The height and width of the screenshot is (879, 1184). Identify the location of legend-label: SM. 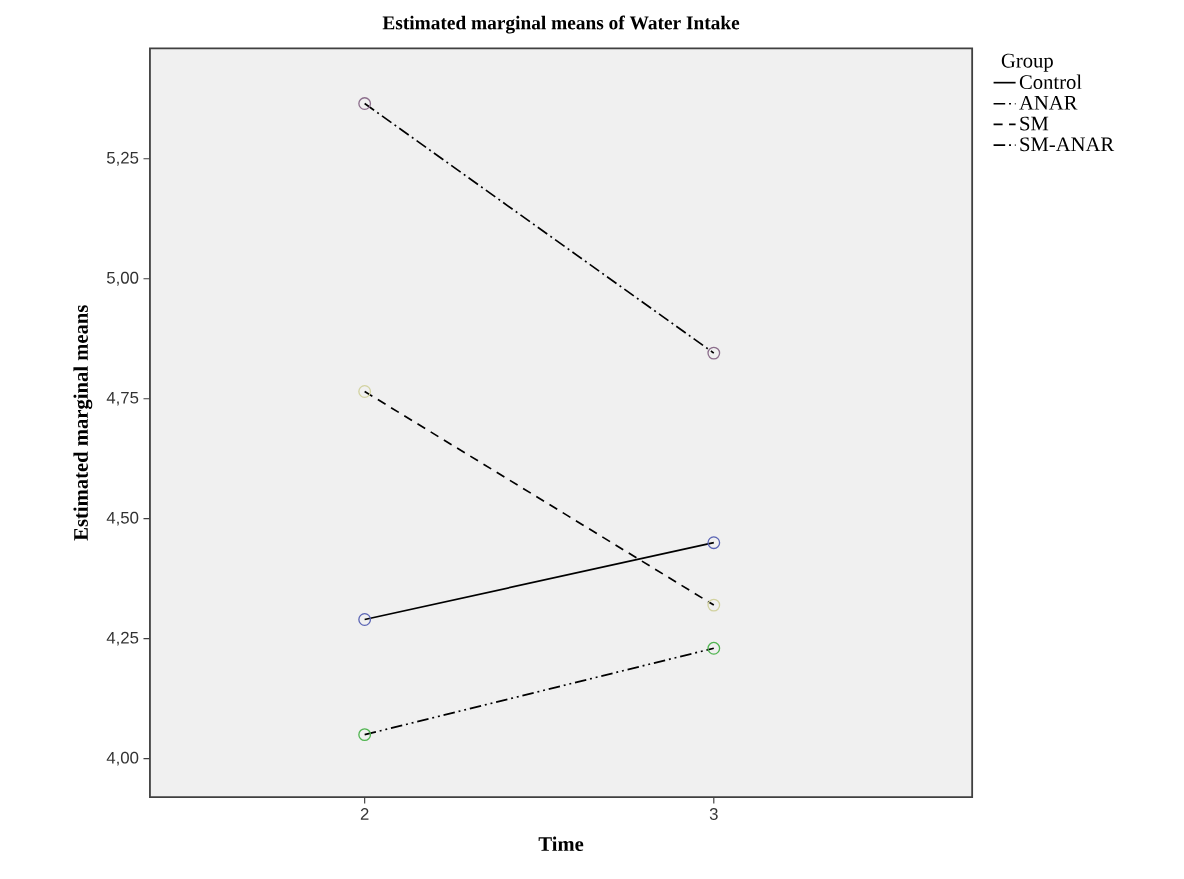
(1034, 123).